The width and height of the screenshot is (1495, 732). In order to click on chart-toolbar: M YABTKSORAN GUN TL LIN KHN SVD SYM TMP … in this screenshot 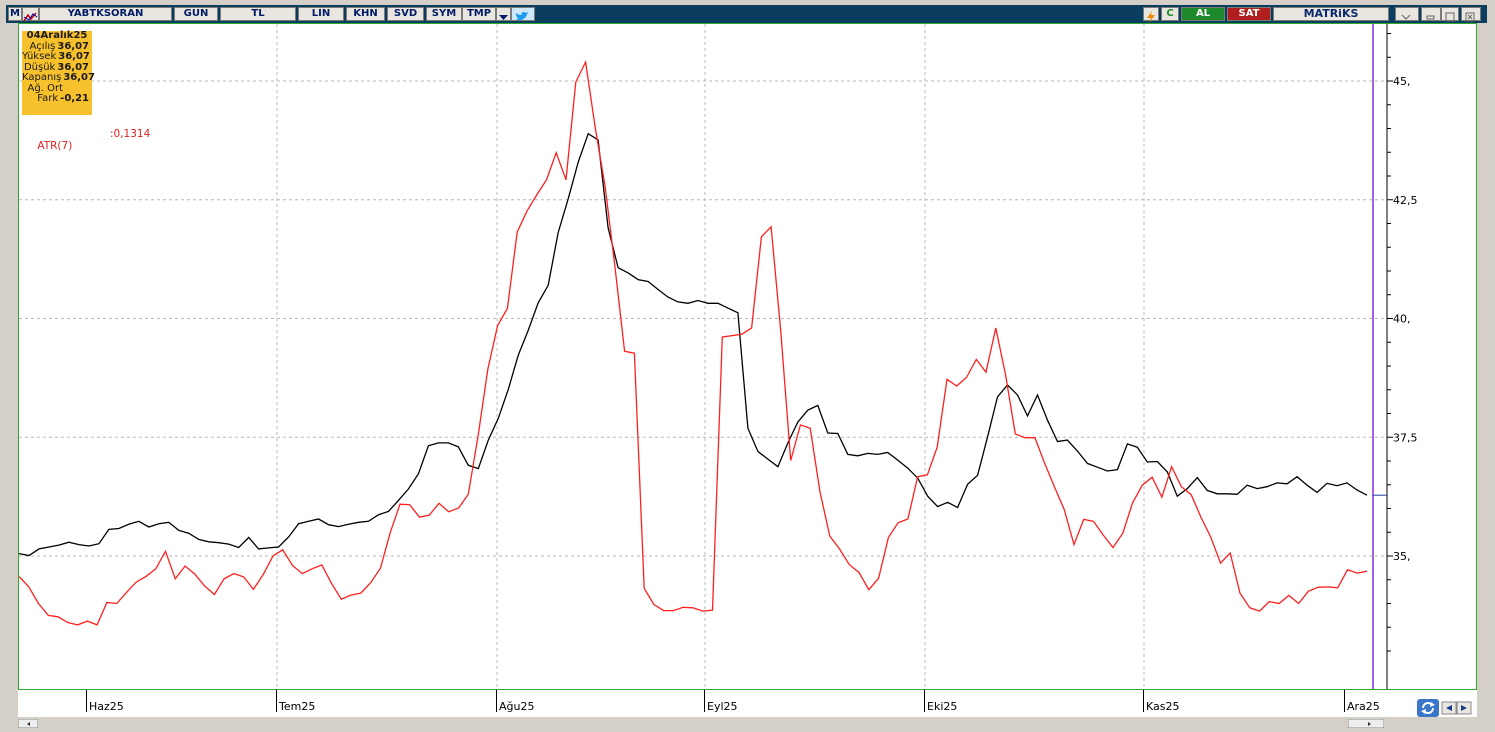, I will do `click(746, 14)`.